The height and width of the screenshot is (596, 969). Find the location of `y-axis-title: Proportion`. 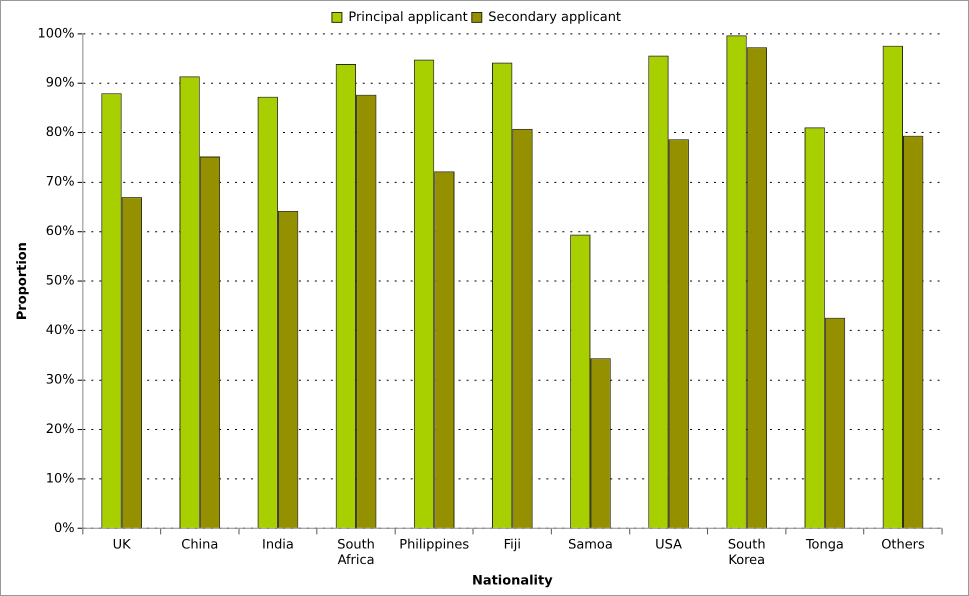

y-axis-title: Proportion is located at coordinates (22, 281).